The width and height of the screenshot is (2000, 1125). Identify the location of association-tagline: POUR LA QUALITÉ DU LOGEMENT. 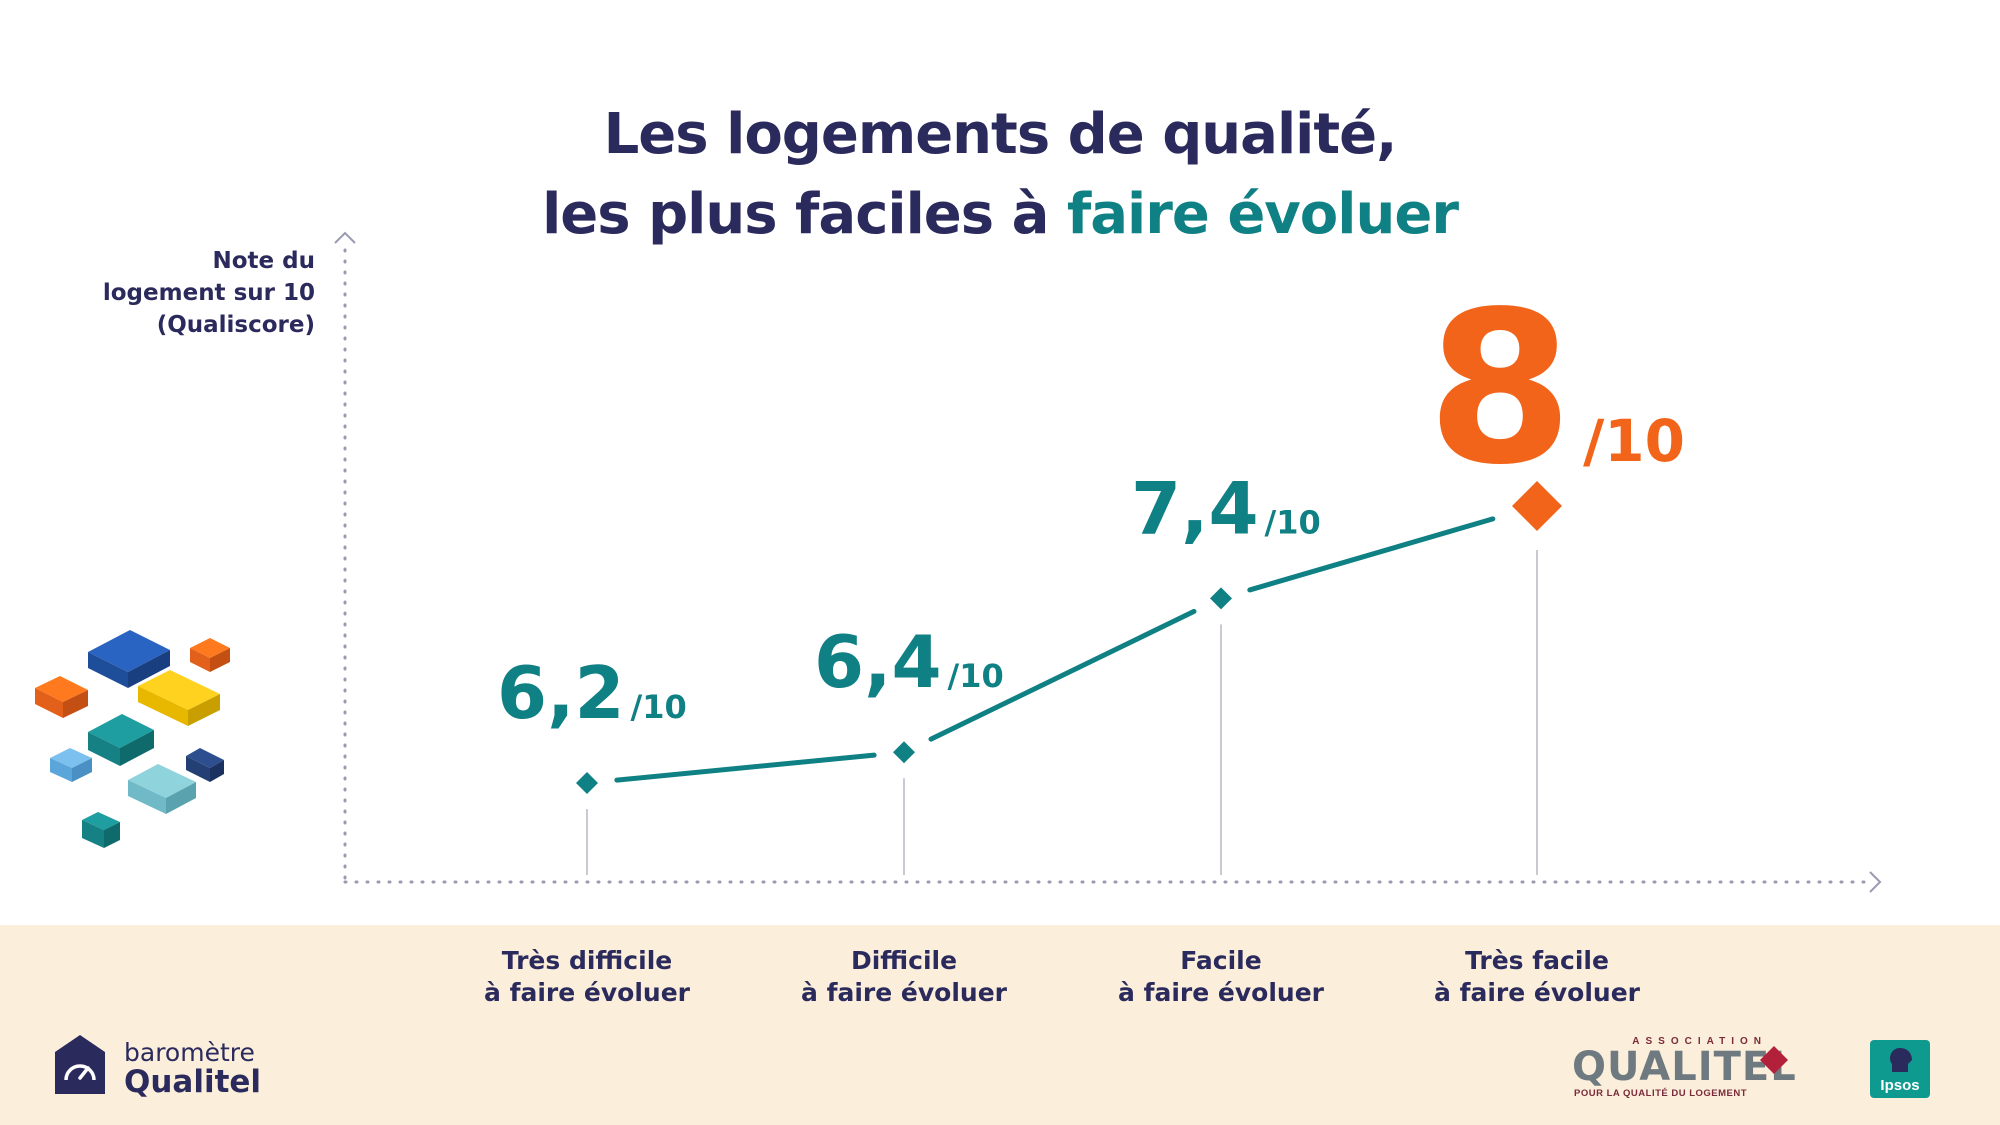
(1661, 1093).